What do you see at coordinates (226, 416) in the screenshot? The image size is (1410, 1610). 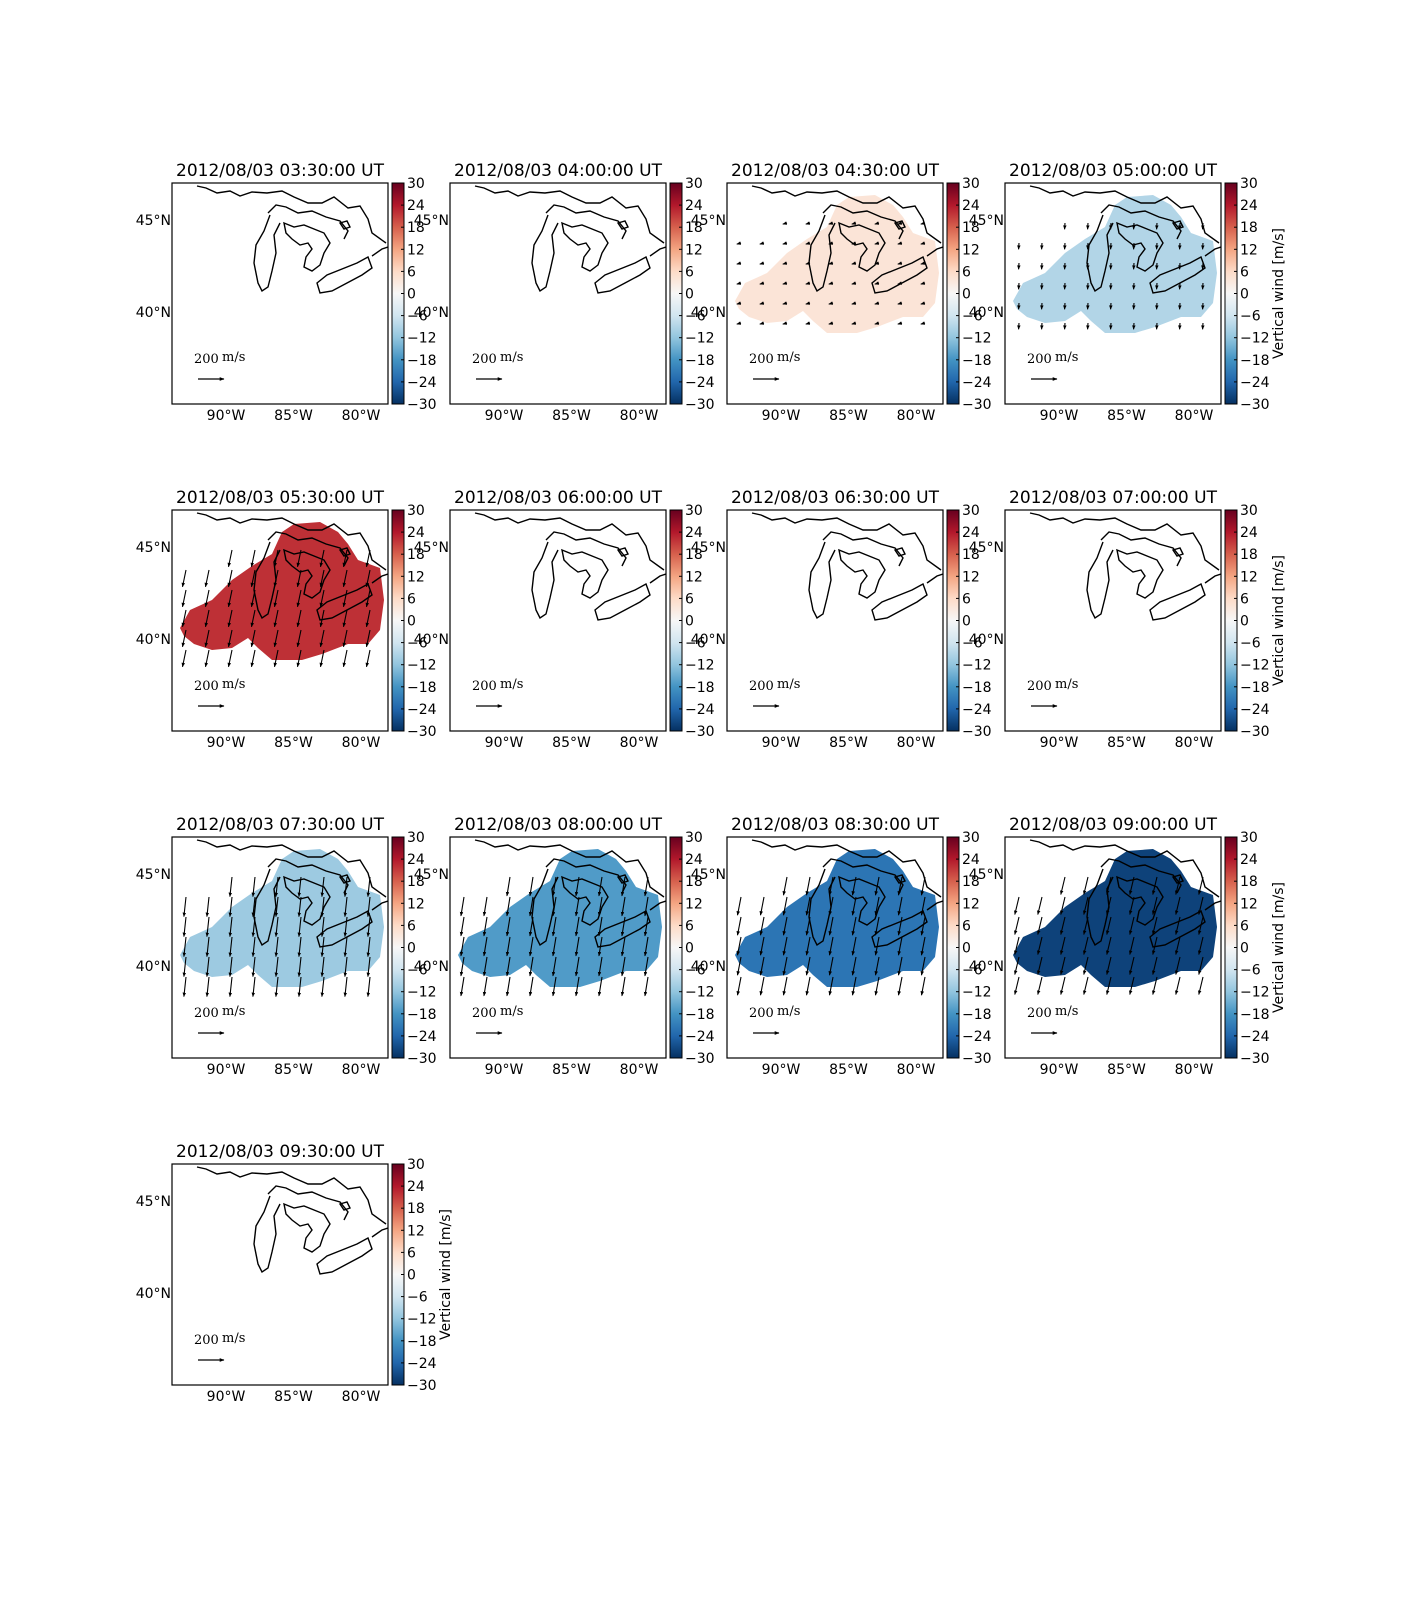 I see `x-tick-label: 90°W` at bounding box center [226, 416].